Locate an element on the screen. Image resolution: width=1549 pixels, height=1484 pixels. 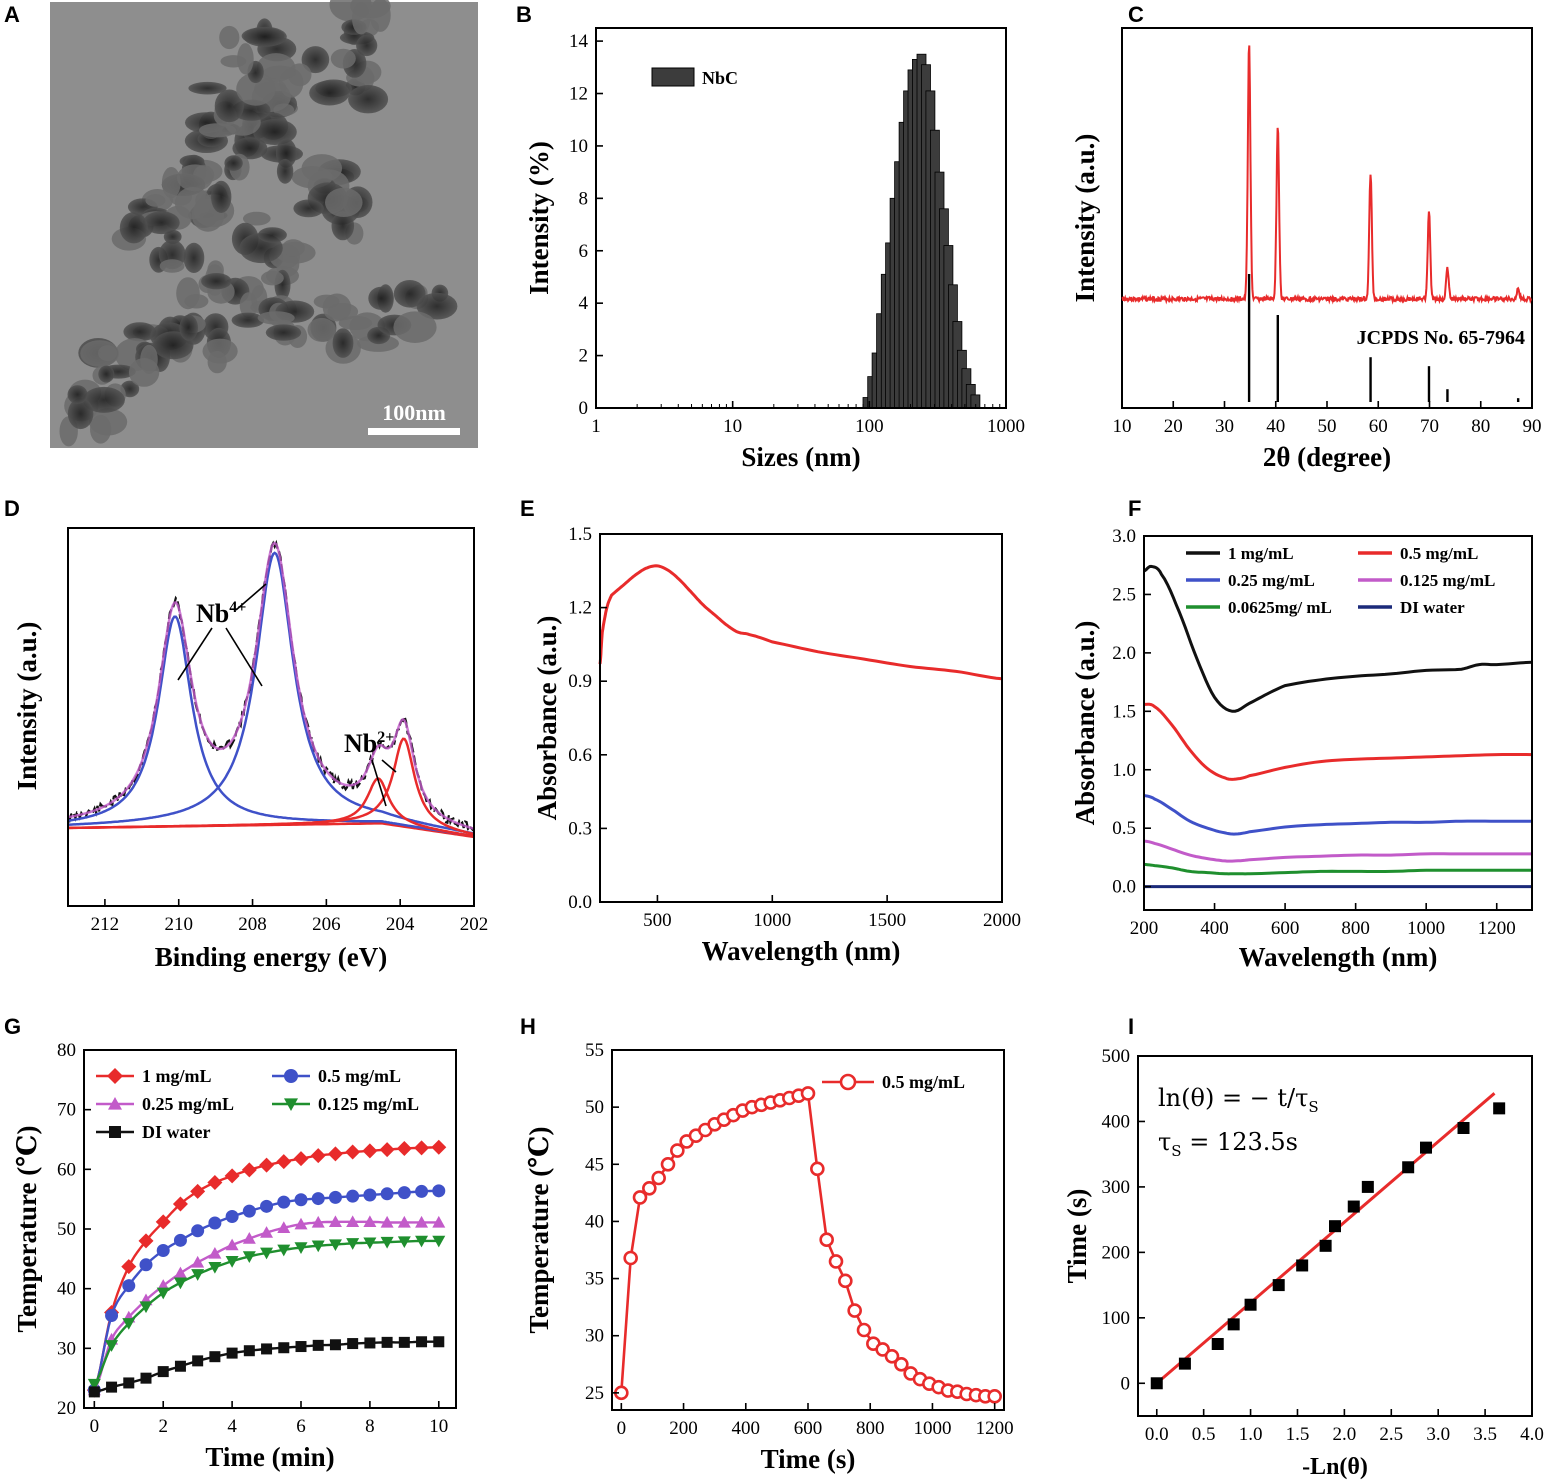
xrd-pattern-line is located at coordinates (1326, 175).